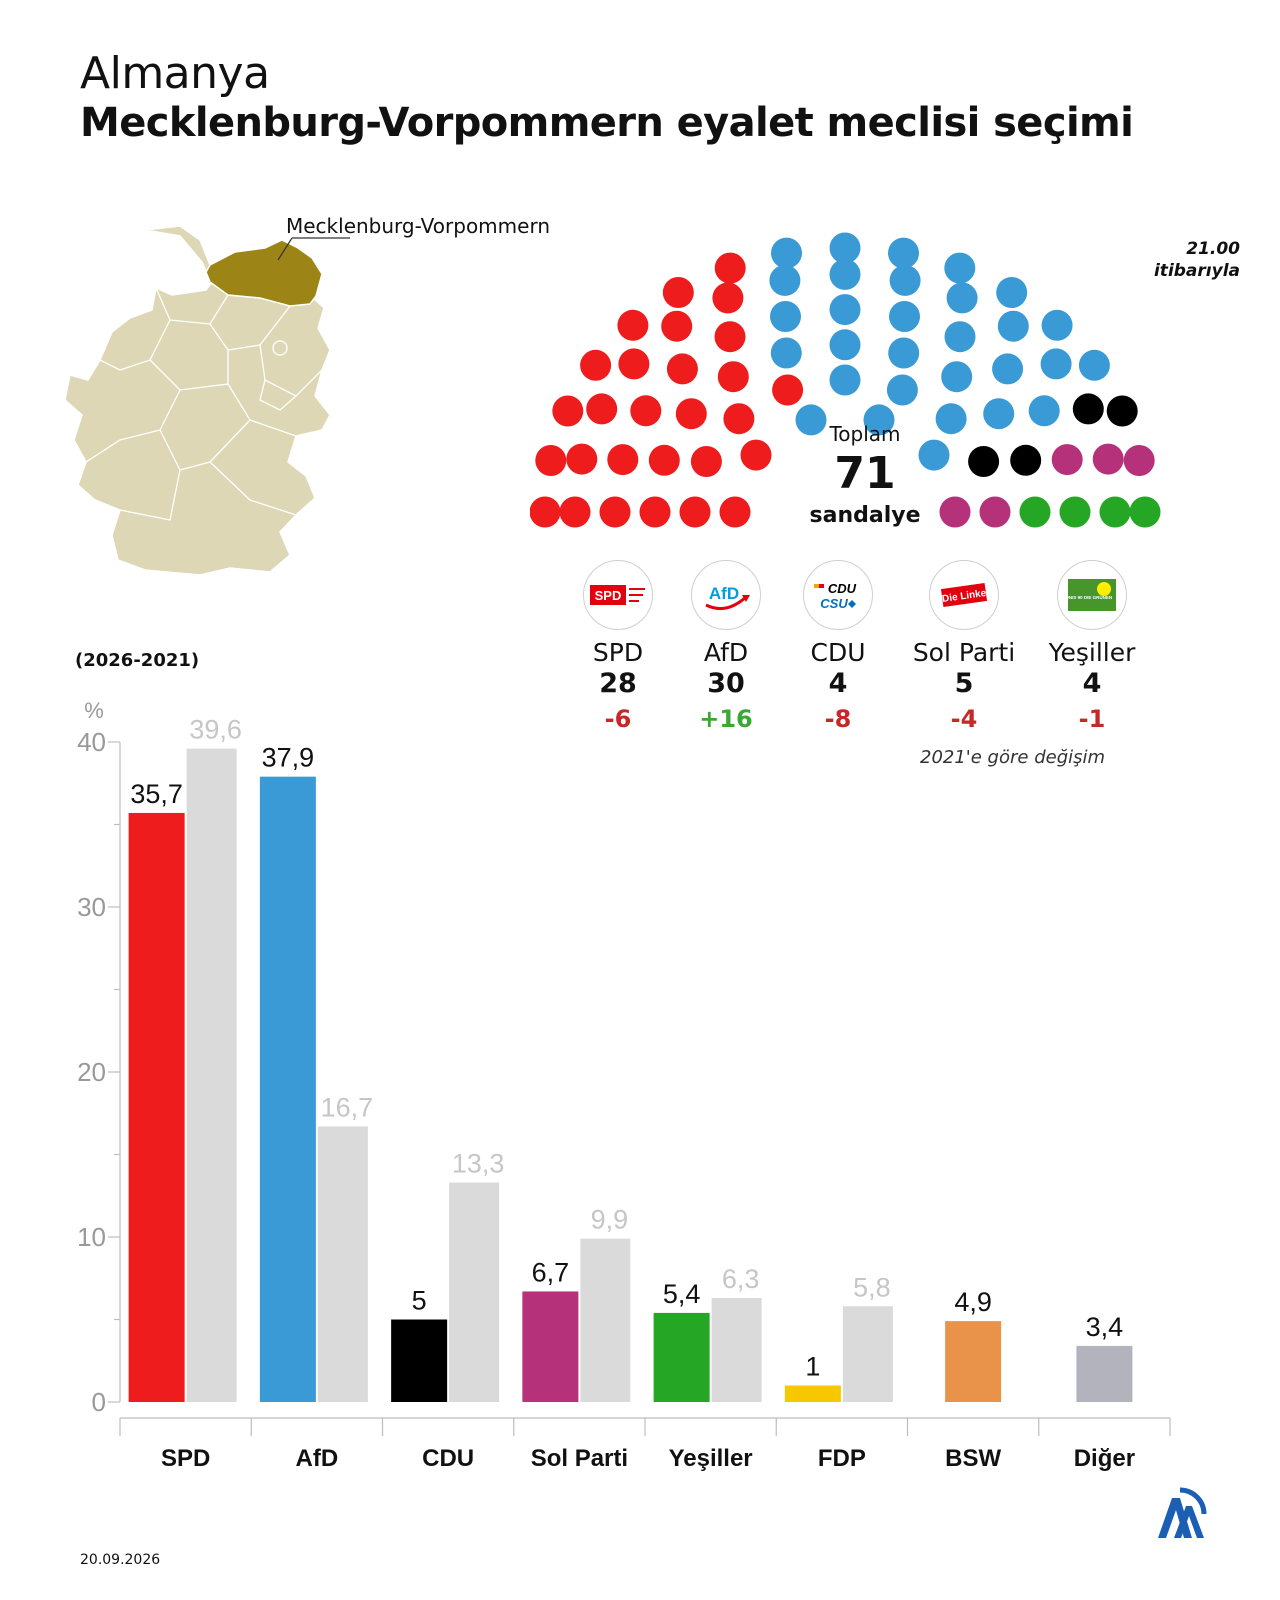 The height and width of the screenshot is (1600, 1280). I want to click on total-seats-value: 71, so click(865, 473).